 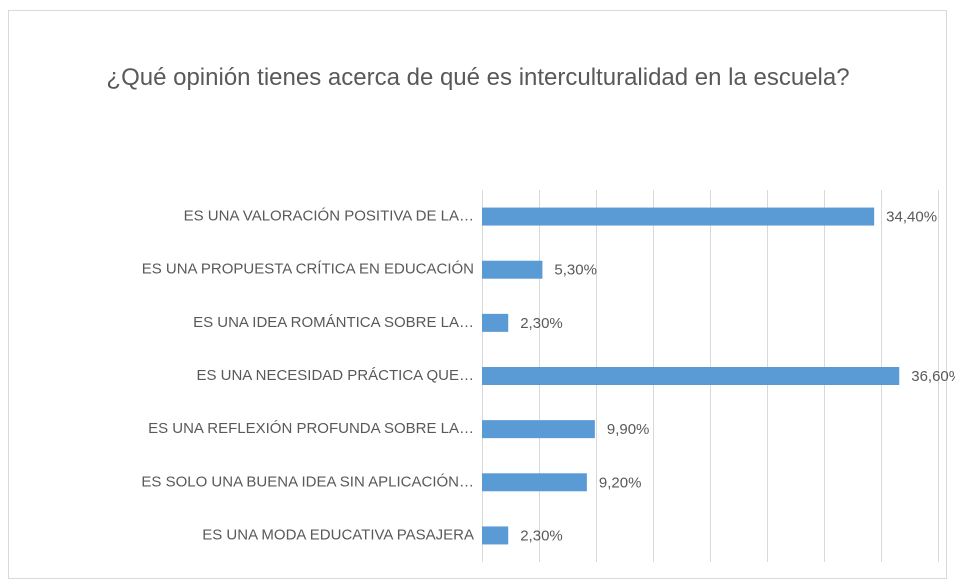 What do you see at coordinates (575, 270) in the screenshot?
I see `data-label: 5,30%` at bounding box center [575, 270].